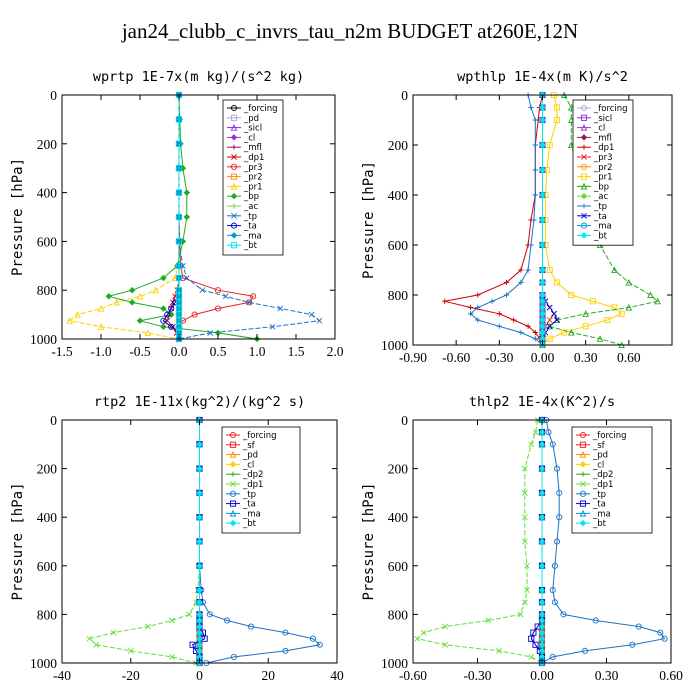 The image size is (700, 700). Describe the element at coordinates (248, 465) in the screenshot. I see `legend-label: _cl` at that location.